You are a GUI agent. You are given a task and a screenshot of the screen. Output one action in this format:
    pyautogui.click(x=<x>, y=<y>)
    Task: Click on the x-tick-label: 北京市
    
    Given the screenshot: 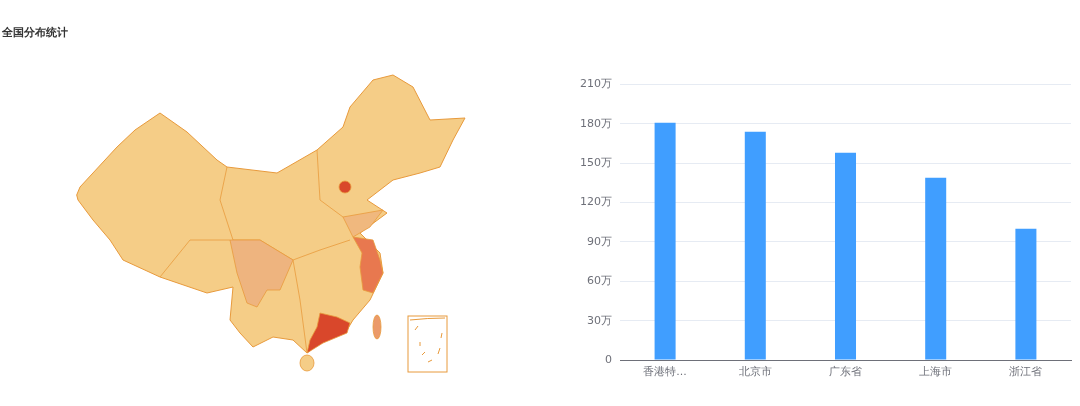 What is the action you would take?
    pyautogui.click(x=755, y=372)
    